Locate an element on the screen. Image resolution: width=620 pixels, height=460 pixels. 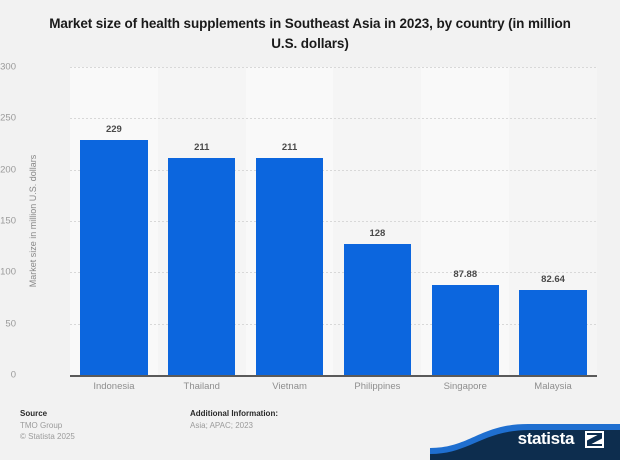
additional-info-heading: Additional Information: is located at coordinates (234, 413).